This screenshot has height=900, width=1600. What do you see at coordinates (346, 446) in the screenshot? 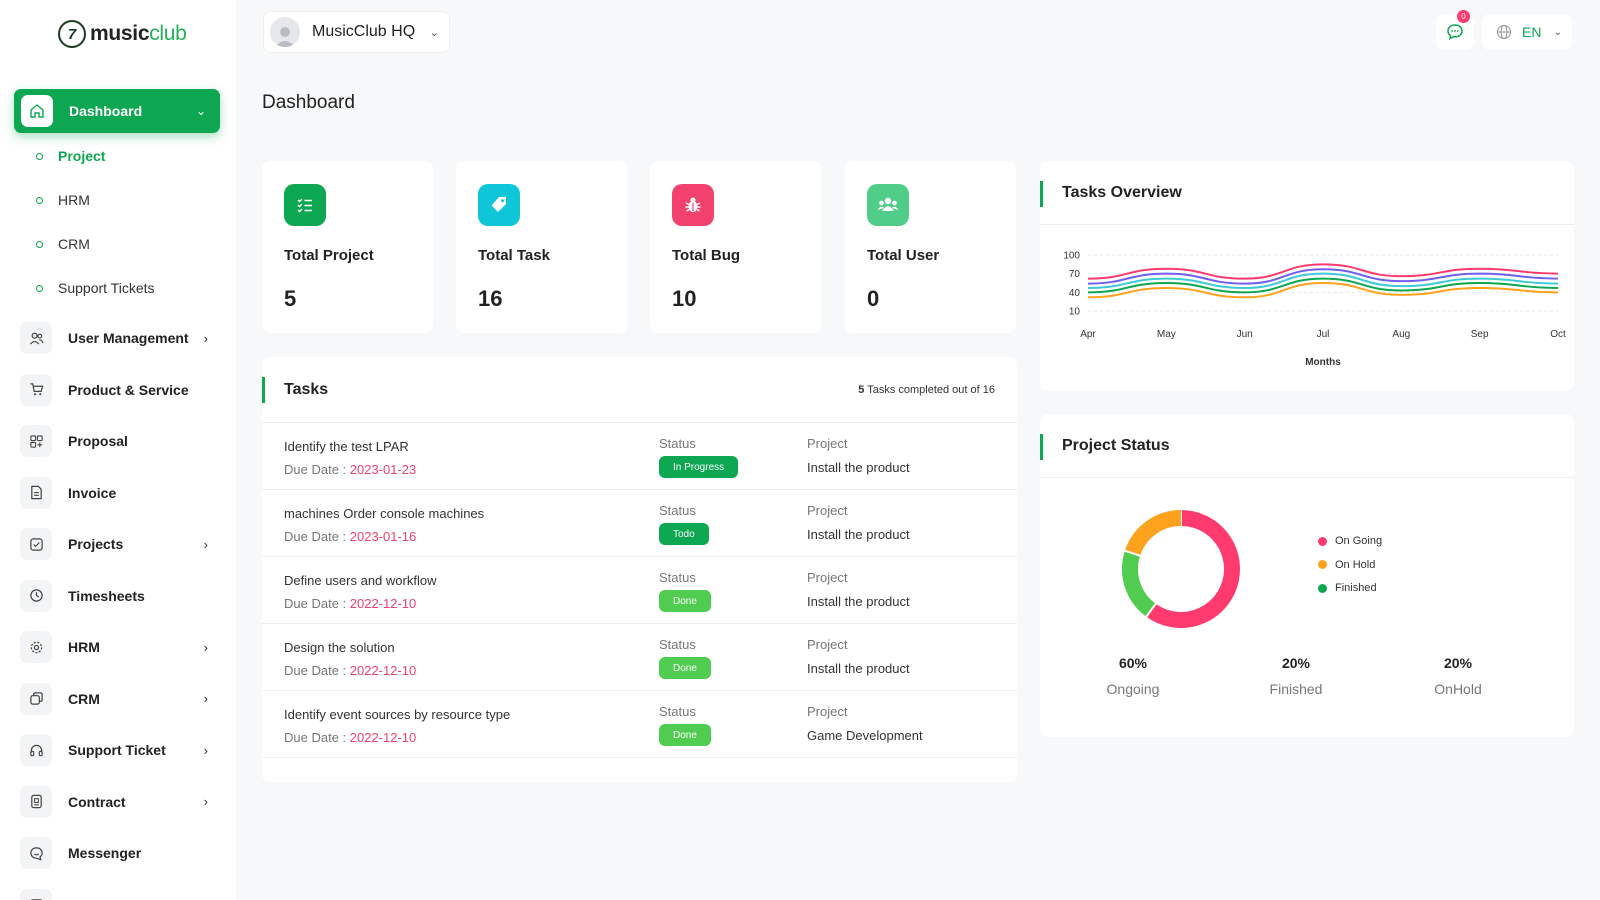
I see `task-name: Identify the test LPAR` at bounding box center [346, 446].